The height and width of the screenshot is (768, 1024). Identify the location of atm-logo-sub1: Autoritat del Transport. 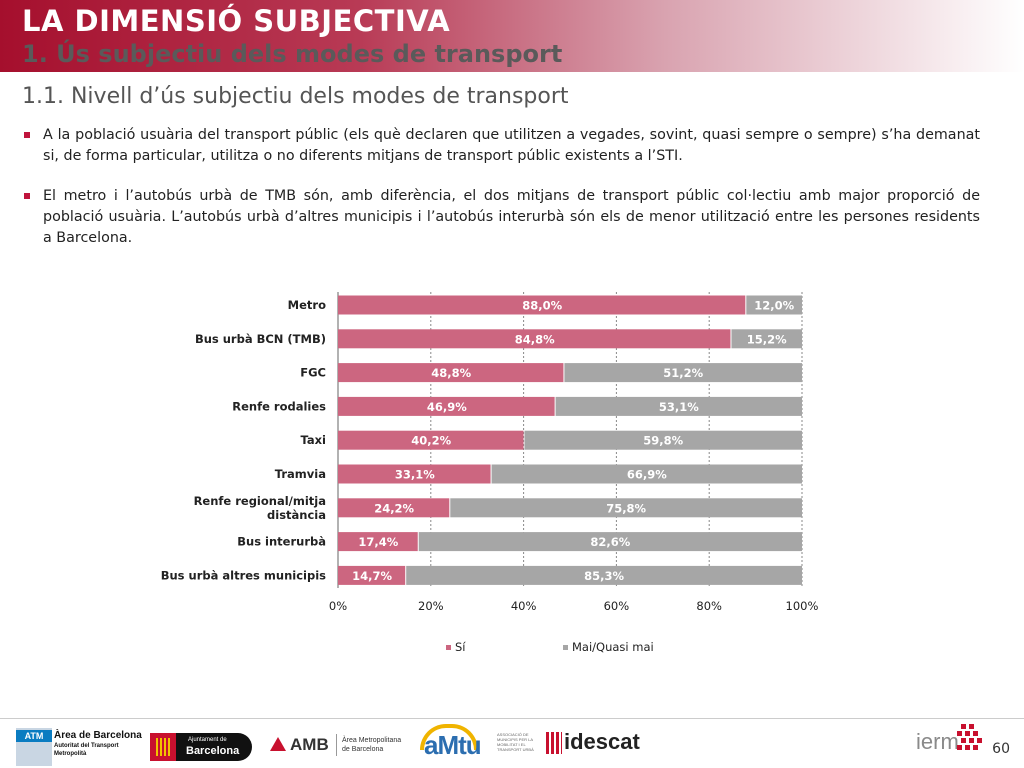
(86, 746).